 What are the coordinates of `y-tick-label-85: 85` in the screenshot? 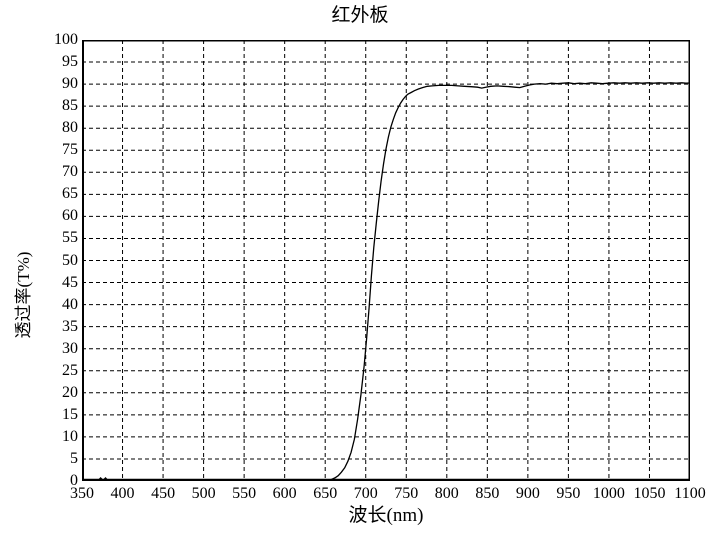 It's located at (70, 106).